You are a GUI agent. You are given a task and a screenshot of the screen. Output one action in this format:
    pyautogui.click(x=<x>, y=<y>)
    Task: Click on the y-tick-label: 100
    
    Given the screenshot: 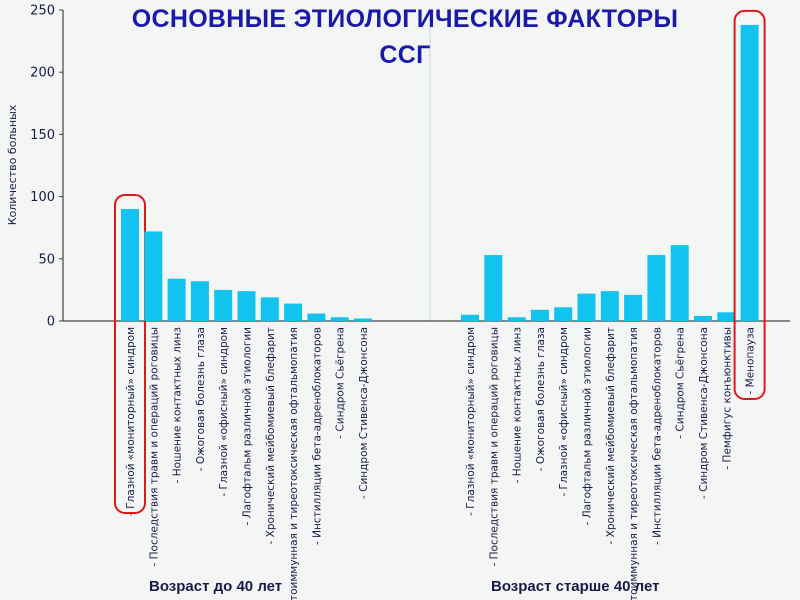 What is the action you would take?
    pyautogui.click(x=42, y=197)
    